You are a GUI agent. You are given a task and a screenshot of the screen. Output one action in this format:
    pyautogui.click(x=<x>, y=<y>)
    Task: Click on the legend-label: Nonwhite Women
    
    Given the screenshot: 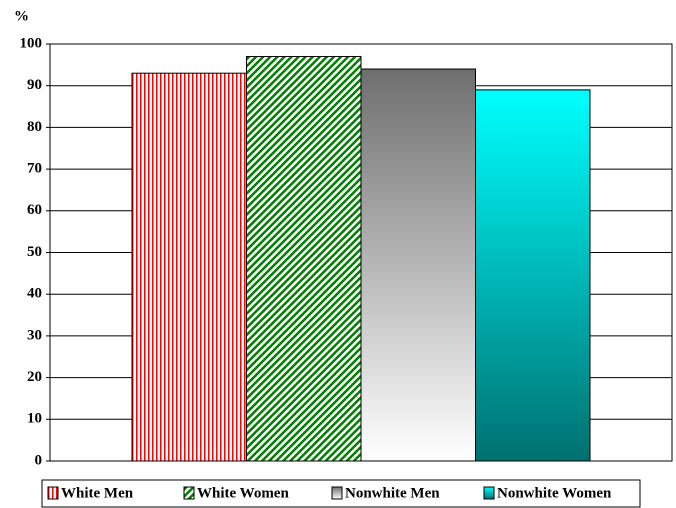 What is the action you would take?
    pyautogui.click(x=554, y=493)
    